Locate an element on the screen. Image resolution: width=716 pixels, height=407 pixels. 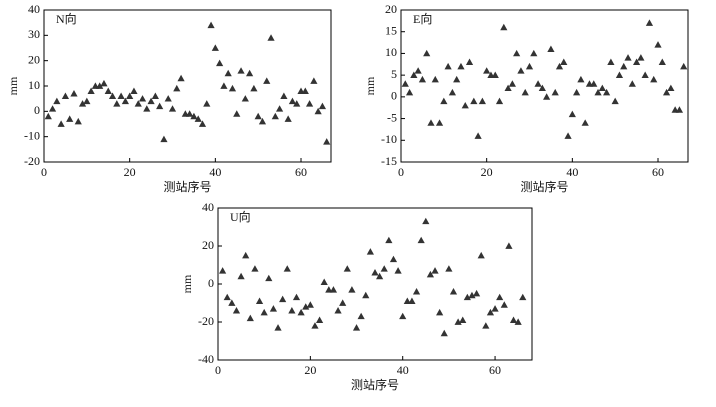
y-tick-label: -20 is located at coordinates (32, 161).